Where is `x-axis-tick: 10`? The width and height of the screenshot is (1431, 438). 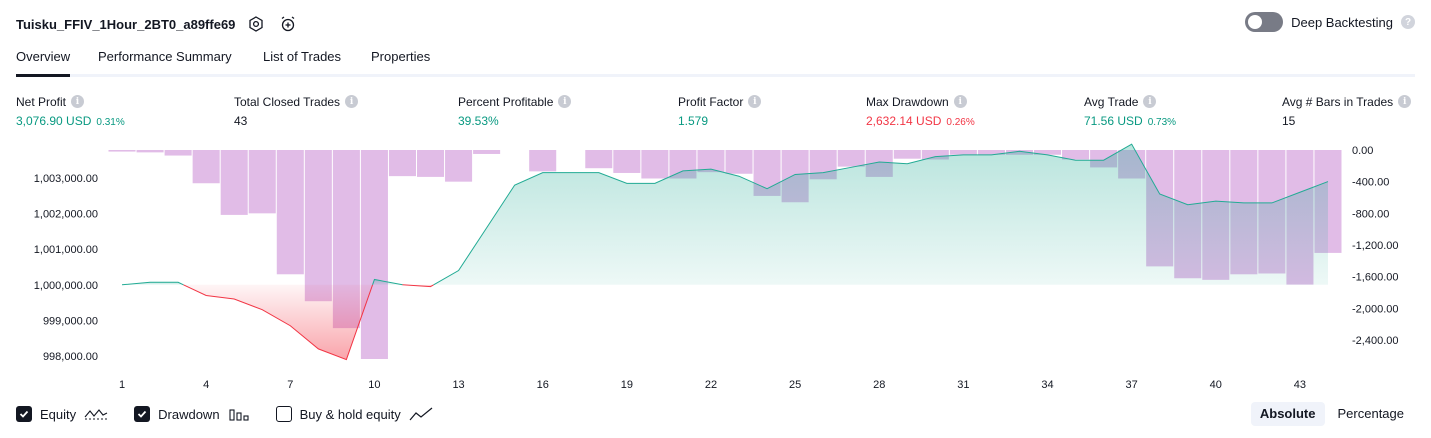
x-axis-tick: 10 is located at coordinates (374, 385).